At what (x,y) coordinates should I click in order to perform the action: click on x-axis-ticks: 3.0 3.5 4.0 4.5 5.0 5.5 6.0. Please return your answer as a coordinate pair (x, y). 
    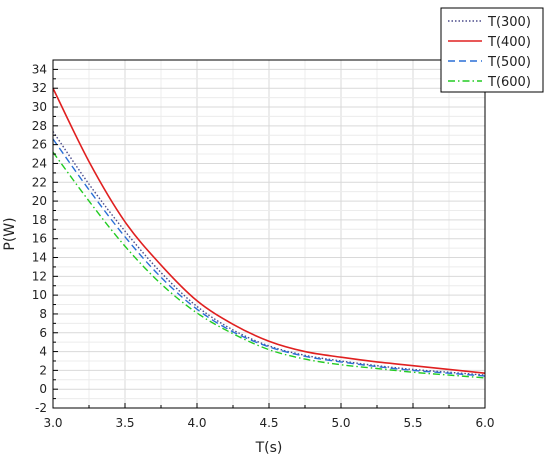
    Looking at the image, I should click on (269, 416).